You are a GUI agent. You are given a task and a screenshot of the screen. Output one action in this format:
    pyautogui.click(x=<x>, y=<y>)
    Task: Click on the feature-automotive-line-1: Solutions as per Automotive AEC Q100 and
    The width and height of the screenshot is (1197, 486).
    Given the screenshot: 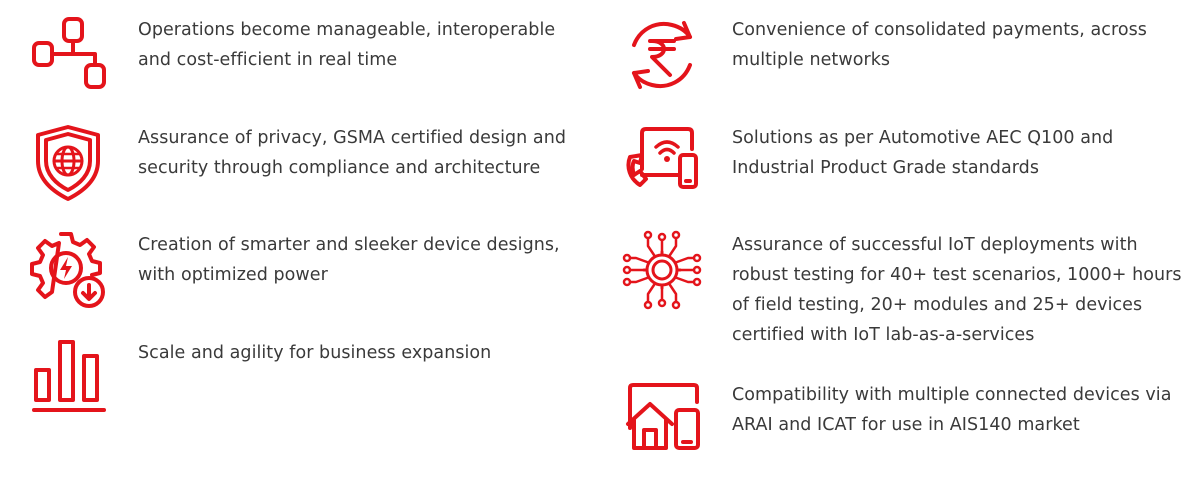 What is the action you would take?
    pyautogui.click(x=923, y=138)
    